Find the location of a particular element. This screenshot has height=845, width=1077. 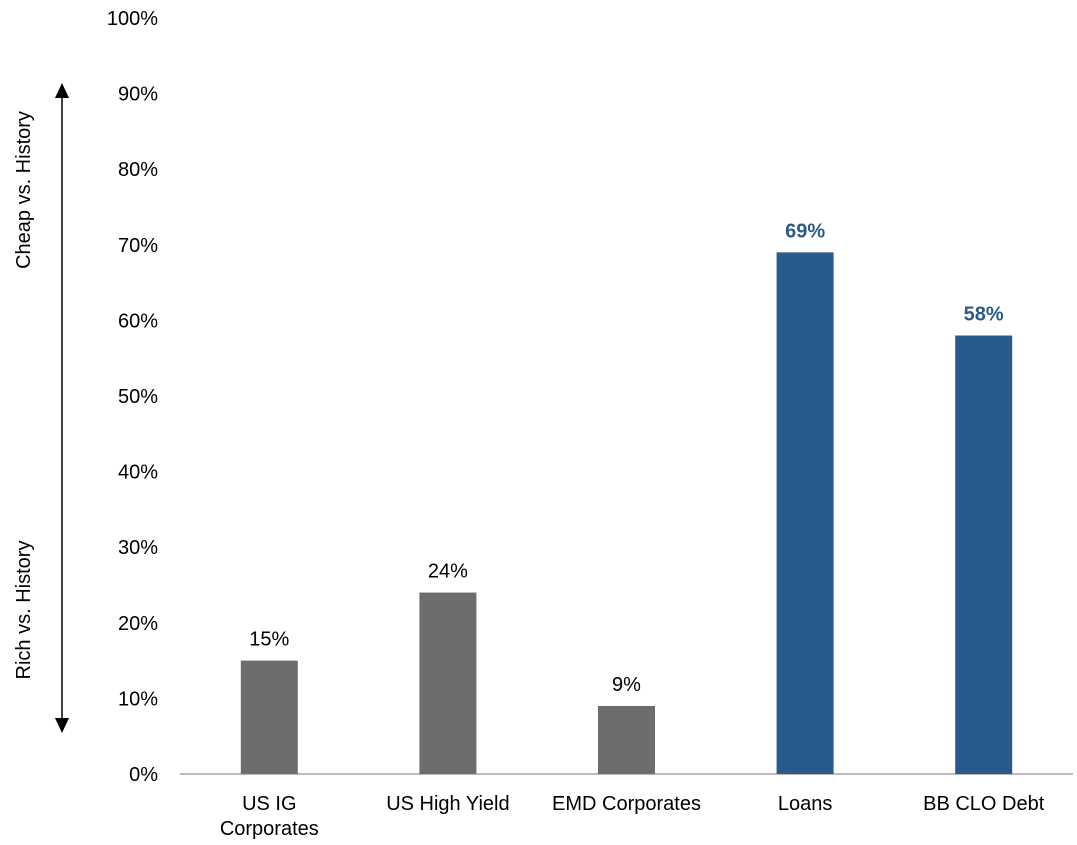

data-label: 24% is located at coordinates (448, 572).